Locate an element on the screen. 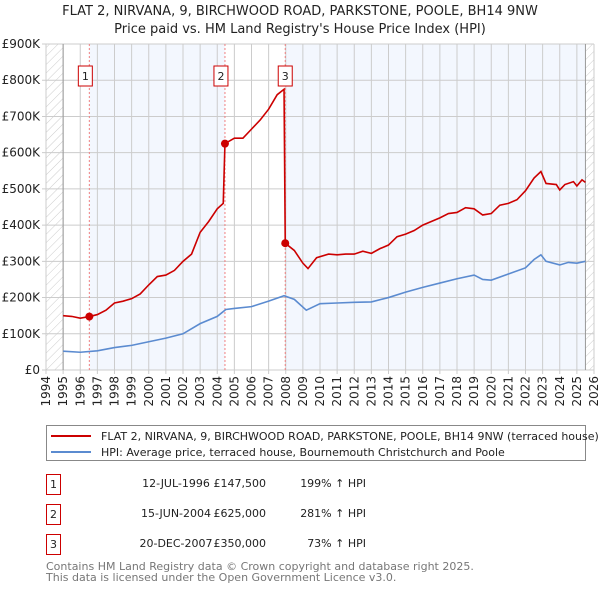 This screenshot has height=590, width=600. sale-label: 1 is located at coordinates (85, 76).